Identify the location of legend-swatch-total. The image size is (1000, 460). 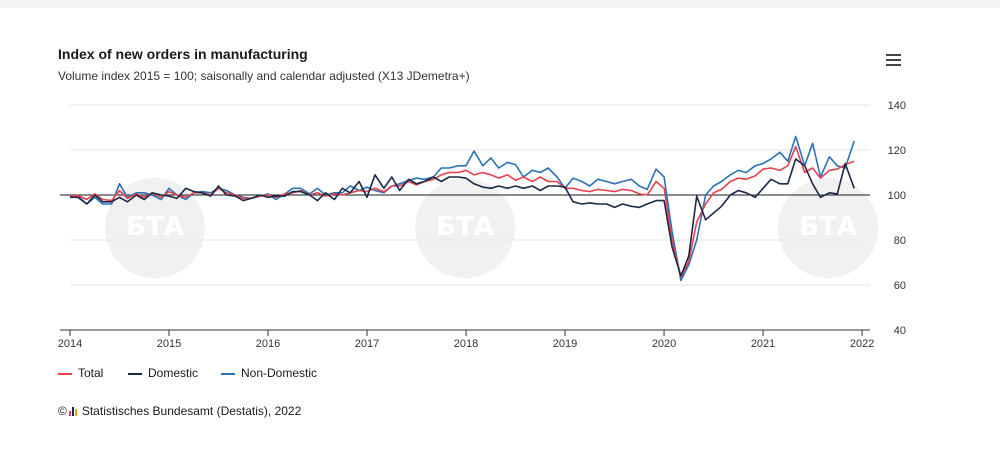
(65, 373).